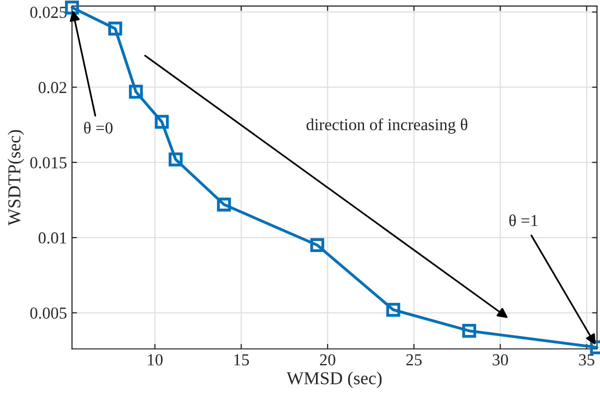 This screenshot has width=600, height=401. Describe the element at coordinates (48, 313) in the screenshot. I see `y-tick-label: 0.005` at that location.